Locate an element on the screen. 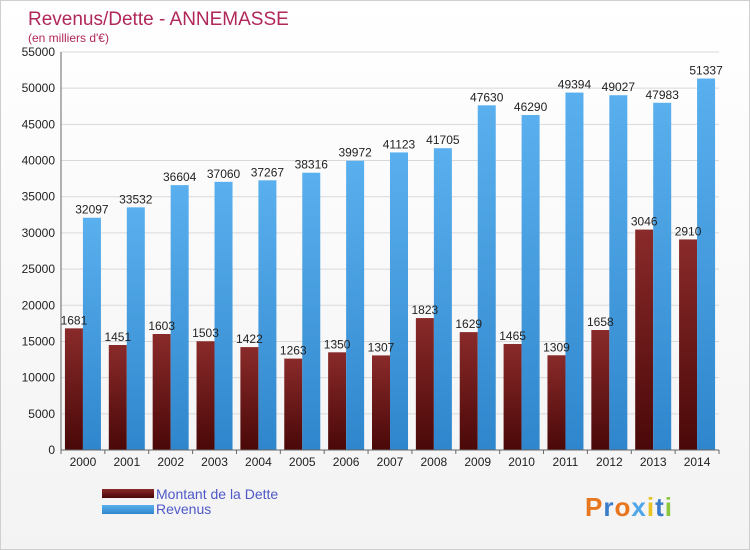 The width and height of the screenshot is (750, 550). x-tick-label: 2014 is located at coordinates (697, 462).